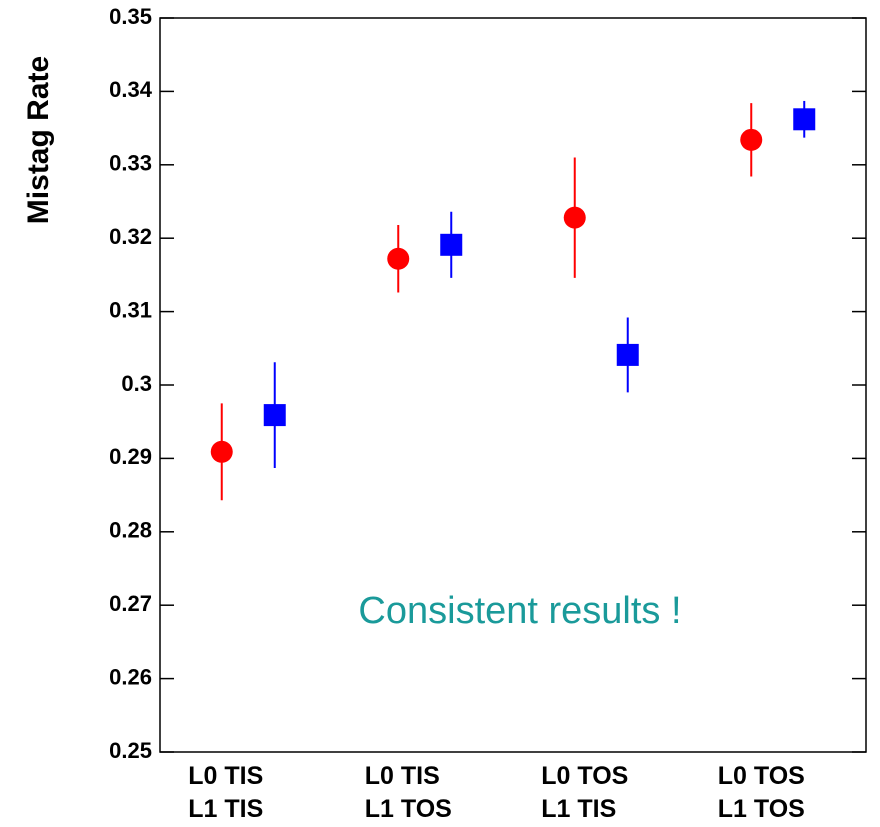 Image resolution: width=880 pixels, height=827 pixels. I want to click on x-tick-label: L0 TIS L1 TIS, so click(226, 792).